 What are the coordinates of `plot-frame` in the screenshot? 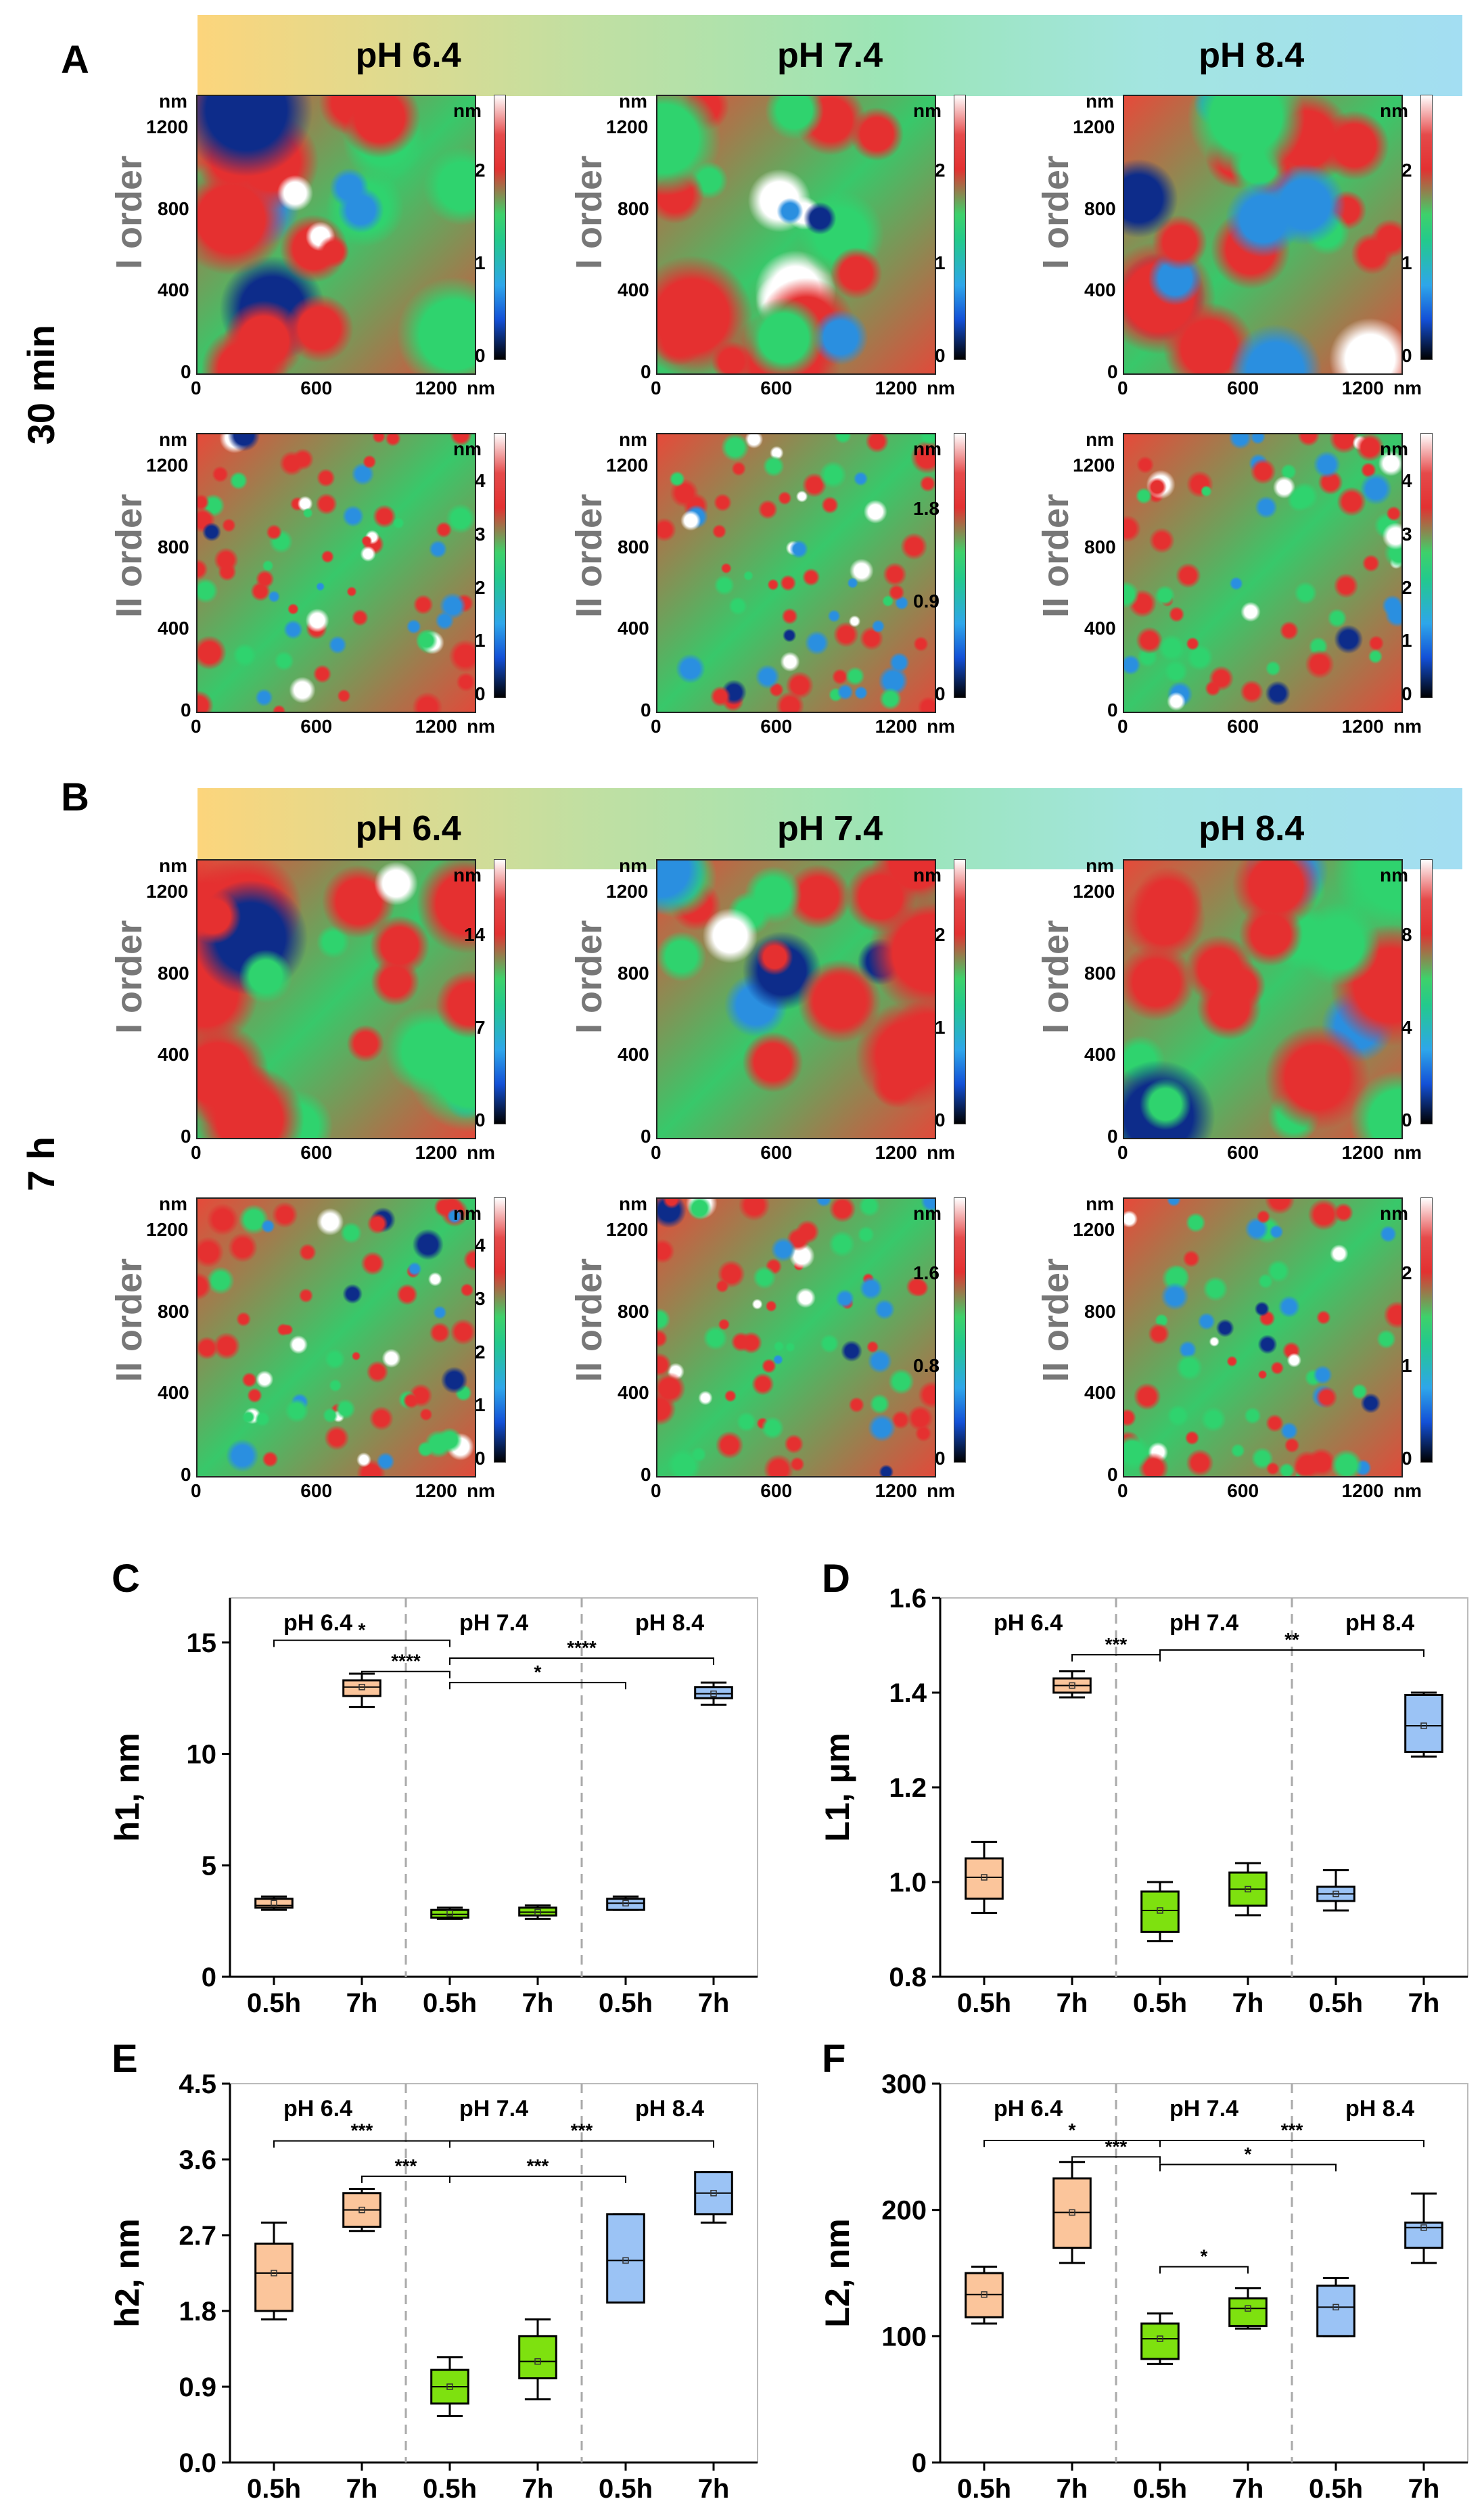 It's located at (1204, 1787).